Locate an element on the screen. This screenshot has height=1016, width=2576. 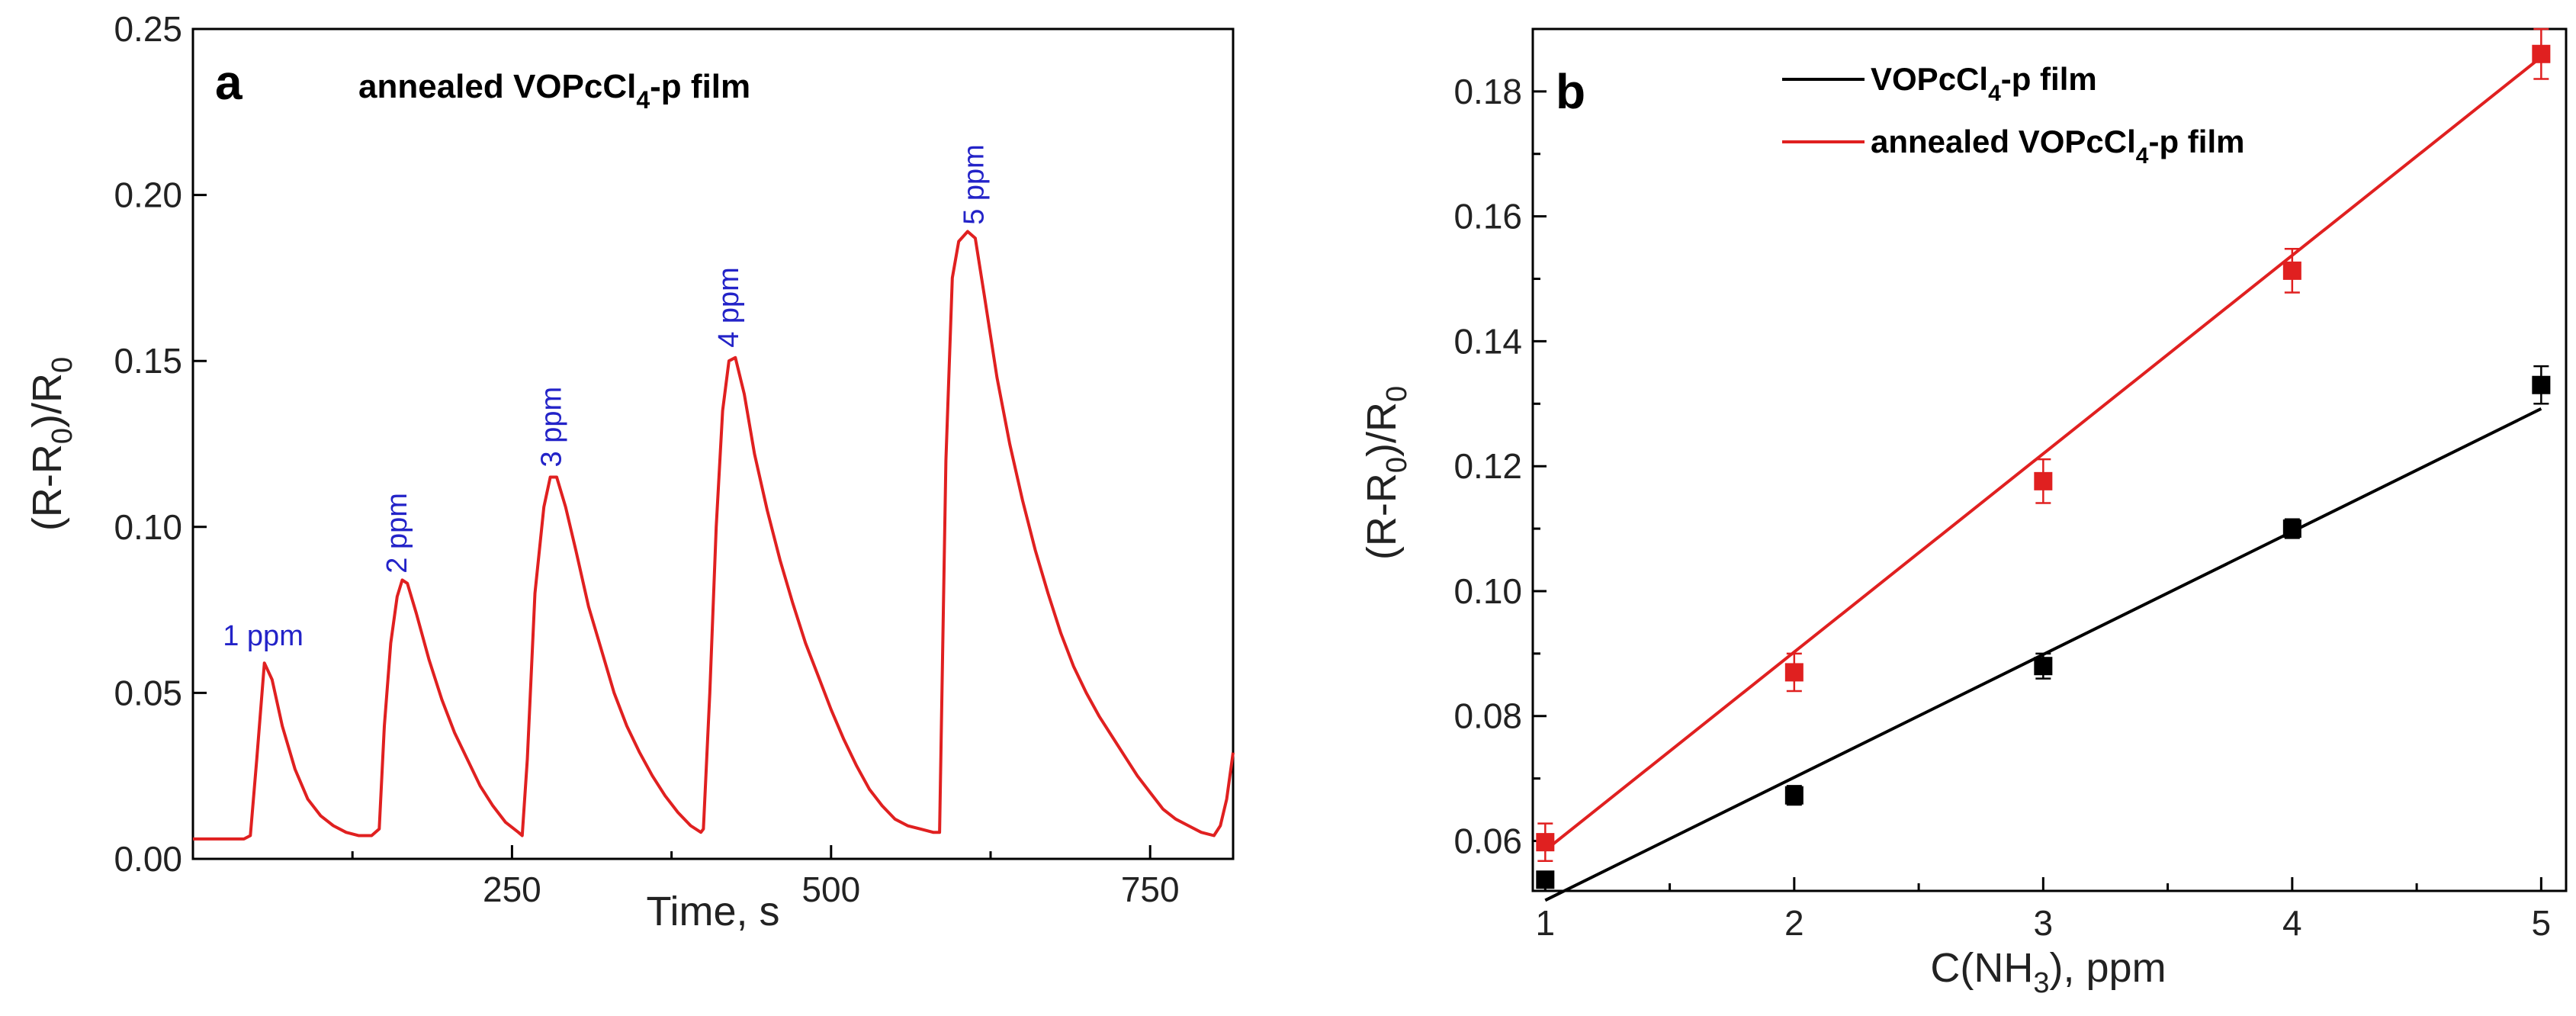
panel-a-y-tick-label: 0.15 is located at coordinates (148, 361).